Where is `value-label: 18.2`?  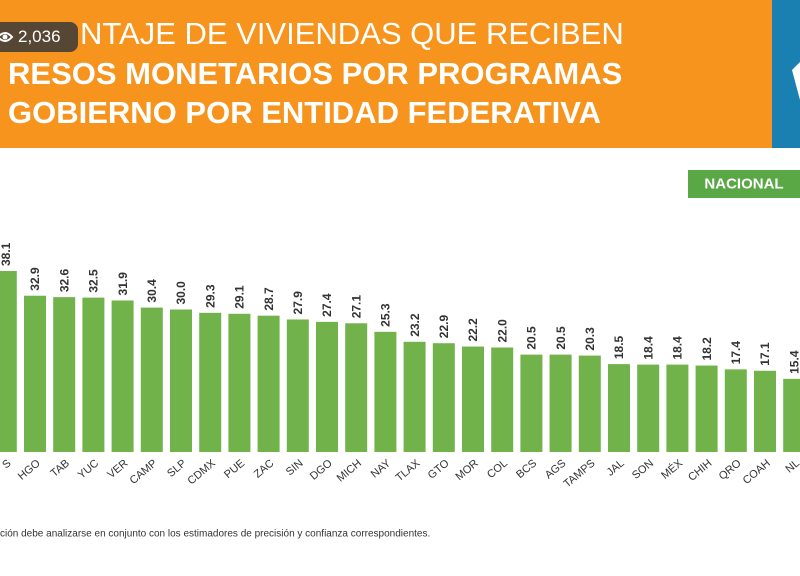
value-label: 18.2 is located at coordinates (707, 349).